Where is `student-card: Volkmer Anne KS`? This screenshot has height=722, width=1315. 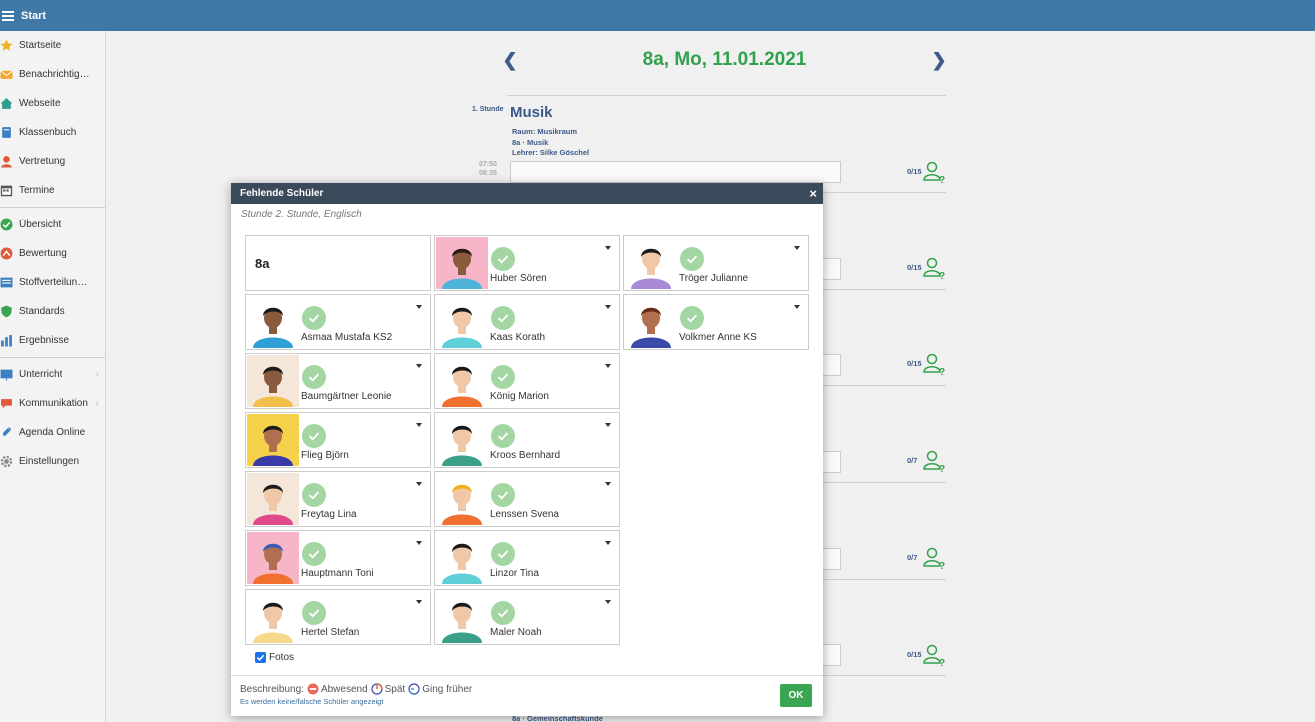 student-card: Volkmer Anne KS is located at coordinates (716, 322).